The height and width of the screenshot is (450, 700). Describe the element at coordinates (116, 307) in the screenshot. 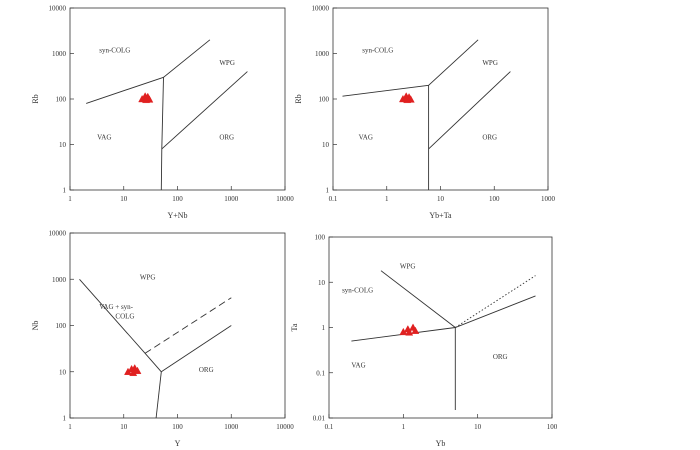

I see `field-label: VAG + syn-` at that location.